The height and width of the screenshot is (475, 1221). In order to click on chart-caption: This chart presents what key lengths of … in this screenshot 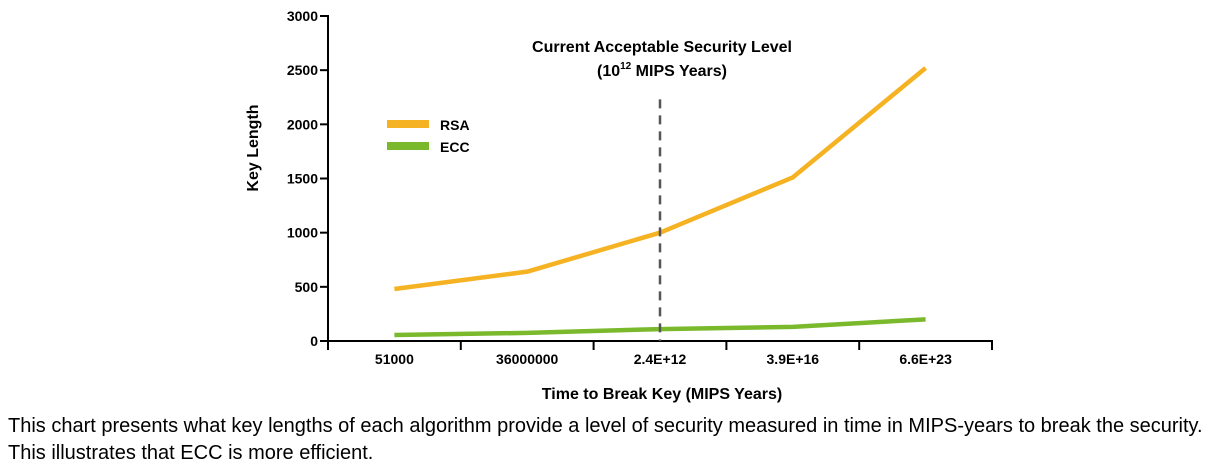, I will do `click(605, 439)`.